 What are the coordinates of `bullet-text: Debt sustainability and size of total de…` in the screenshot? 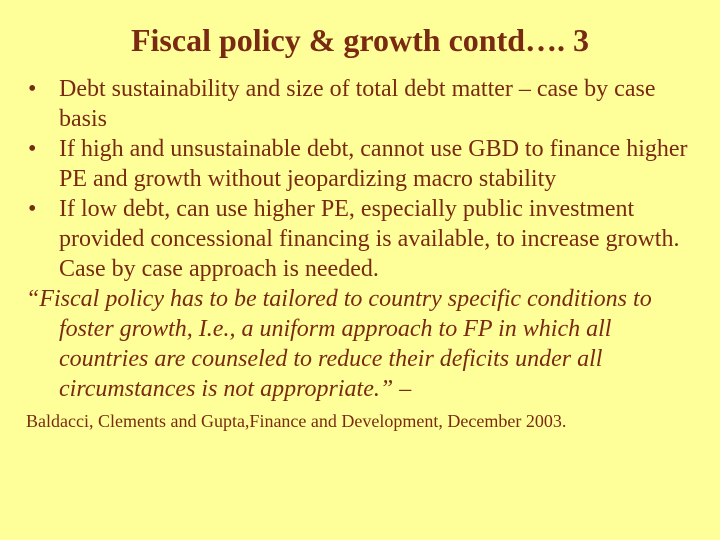 It's located at (357, 104).